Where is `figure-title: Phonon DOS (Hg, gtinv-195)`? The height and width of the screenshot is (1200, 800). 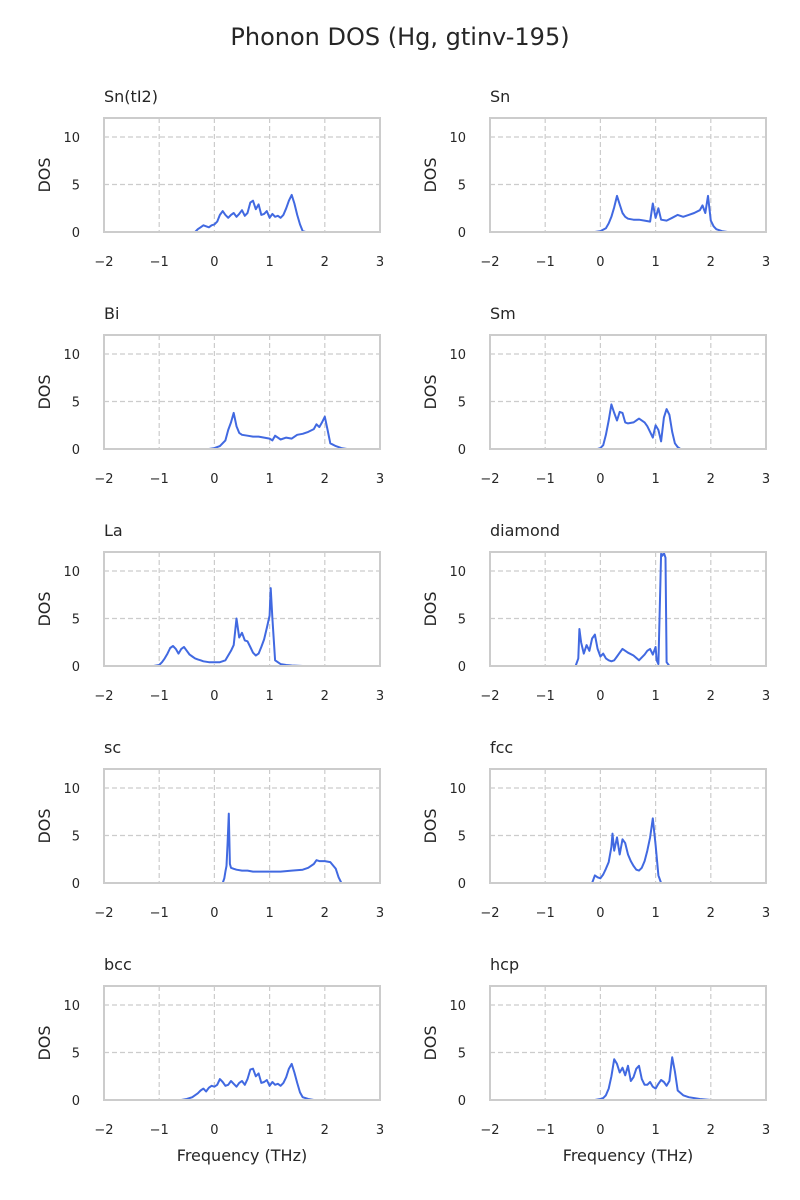 figure-title: Phonon DOS (Hg, gtinv-195) is located at coordinates (399, 37).